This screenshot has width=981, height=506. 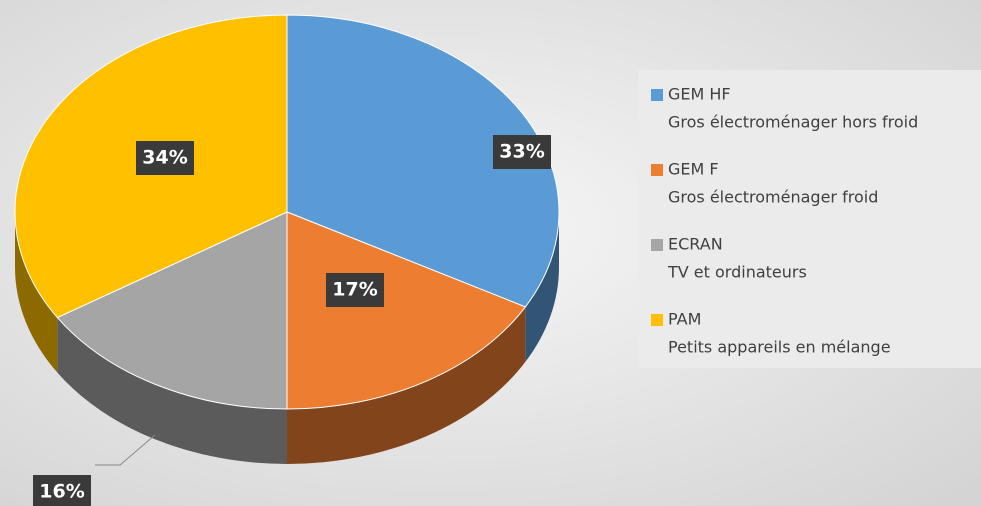 I want to click on legend-label: GEM HF, so click(x=699, y=94).